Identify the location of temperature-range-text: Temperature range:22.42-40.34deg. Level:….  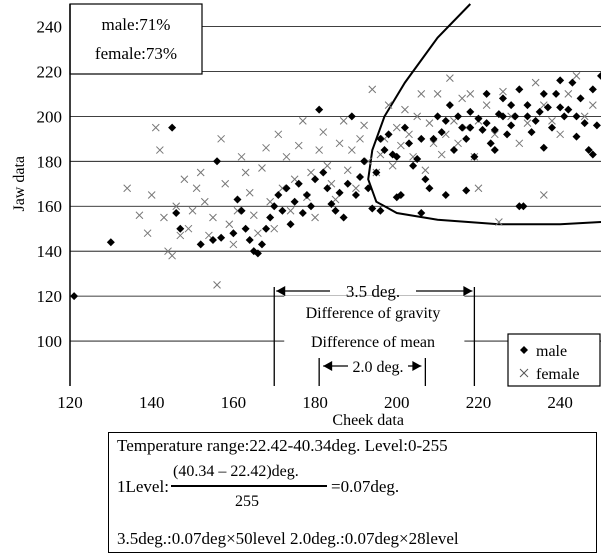
(282, 445).